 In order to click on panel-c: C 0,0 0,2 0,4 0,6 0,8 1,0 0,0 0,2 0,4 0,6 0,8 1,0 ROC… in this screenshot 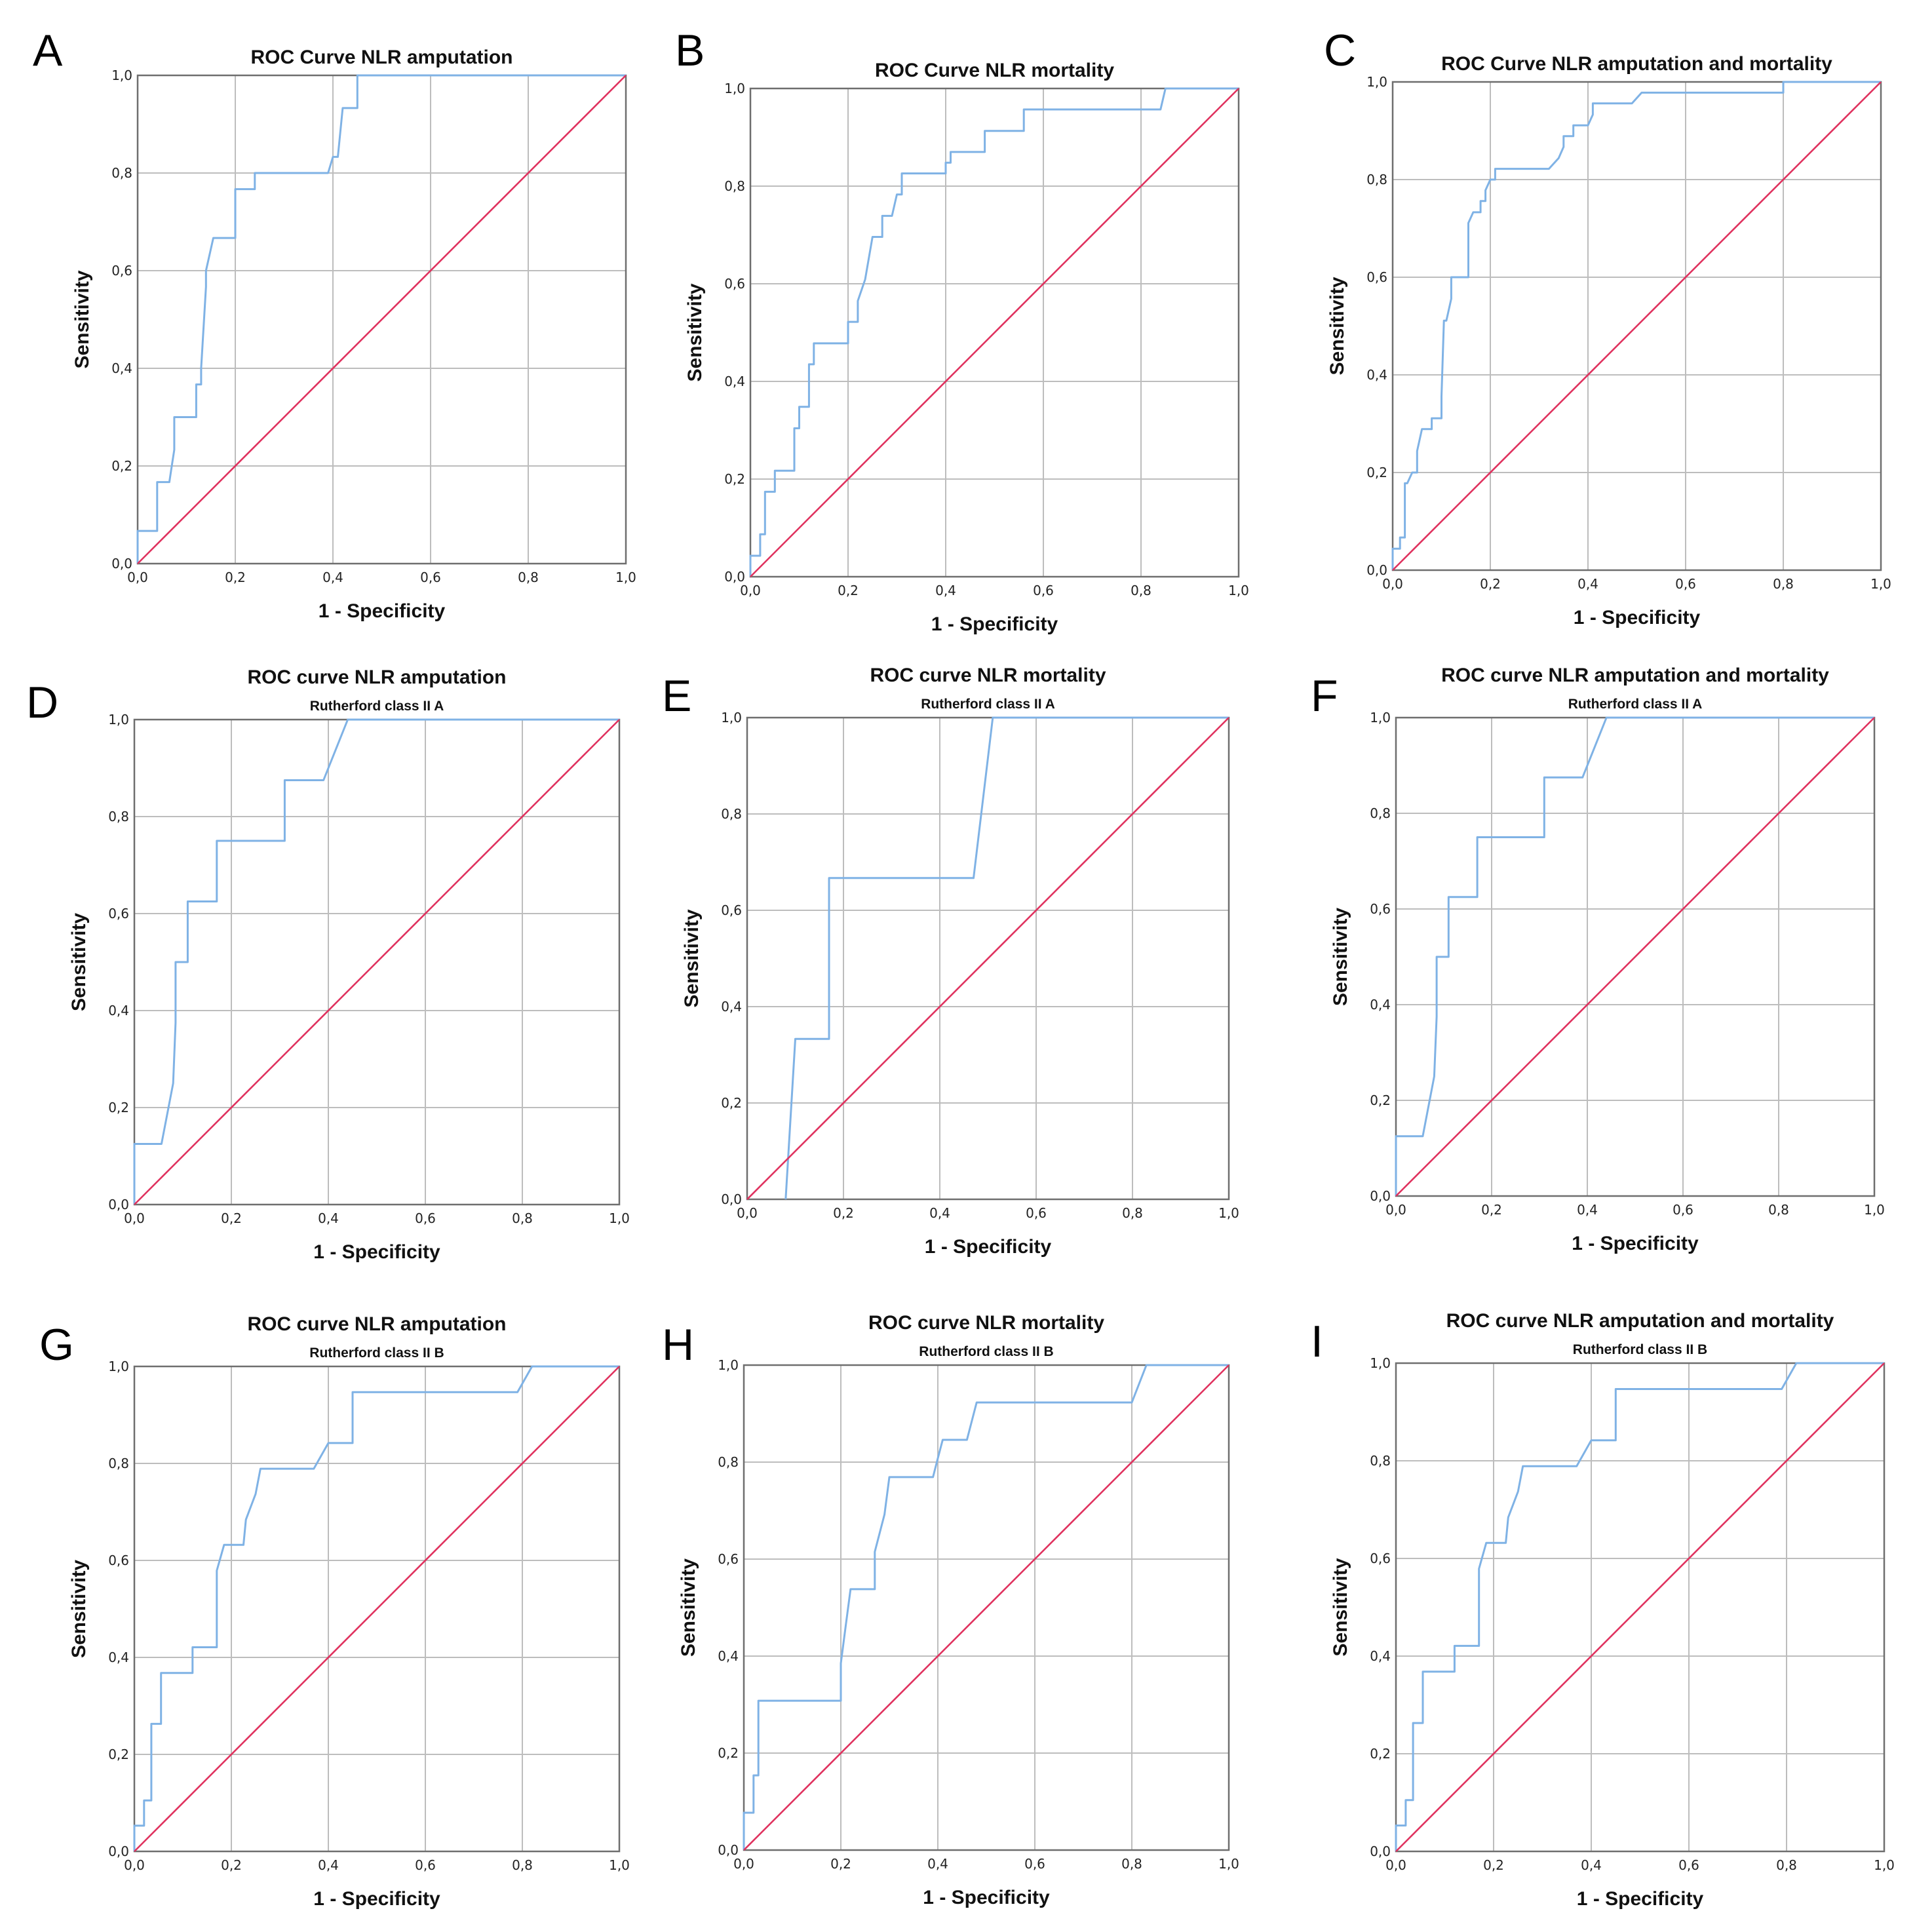, I will do `click(1607, 327)`.